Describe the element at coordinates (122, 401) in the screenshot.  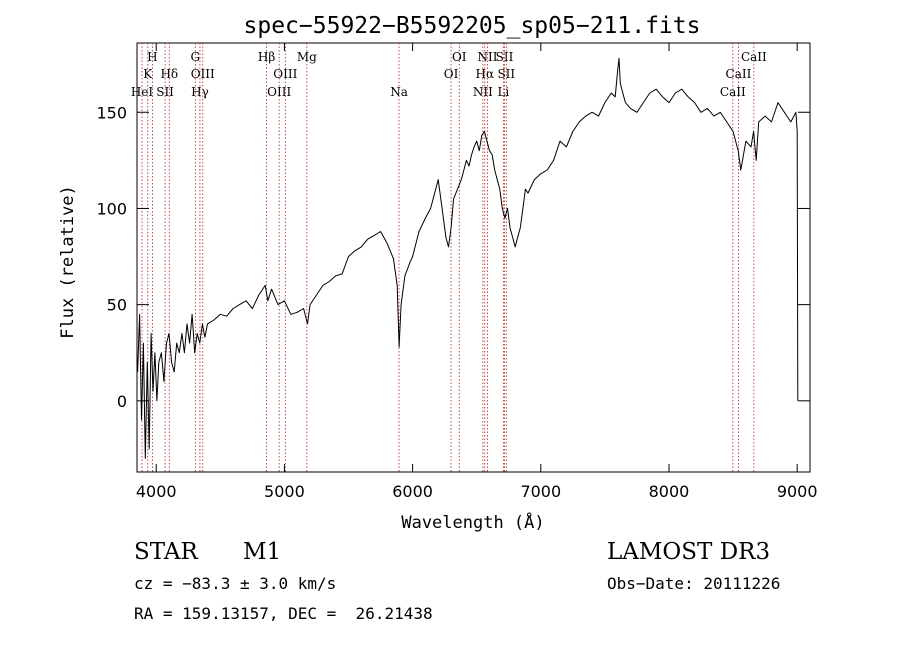
I see `y-tick-label: 0` at that location.